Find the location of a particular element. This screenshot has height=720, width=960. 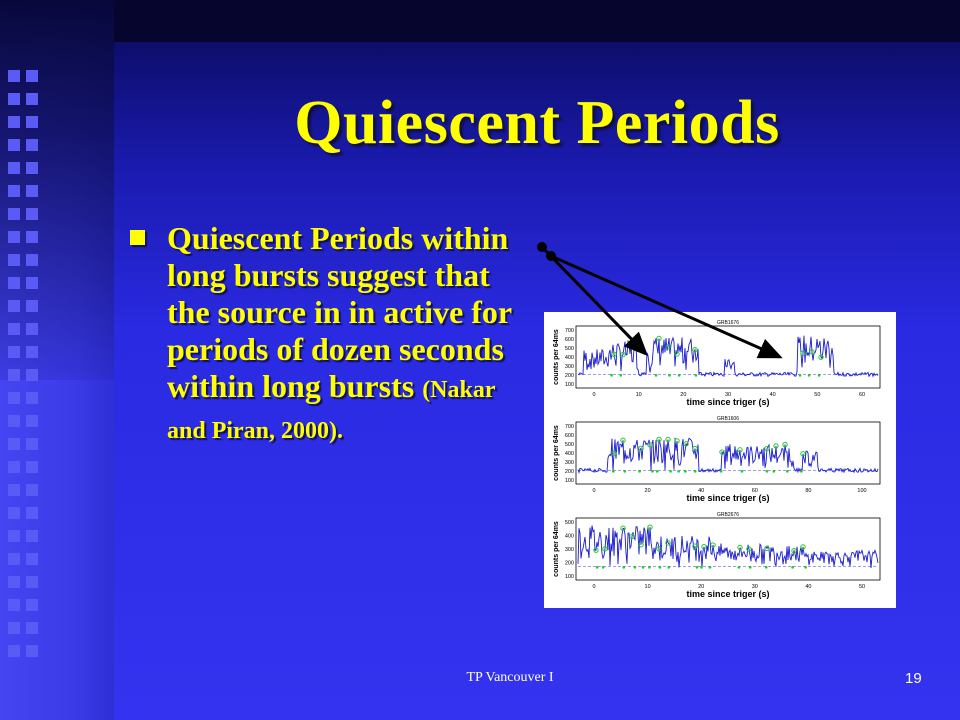

decor-squares-left is located at coordinates (14, 369).